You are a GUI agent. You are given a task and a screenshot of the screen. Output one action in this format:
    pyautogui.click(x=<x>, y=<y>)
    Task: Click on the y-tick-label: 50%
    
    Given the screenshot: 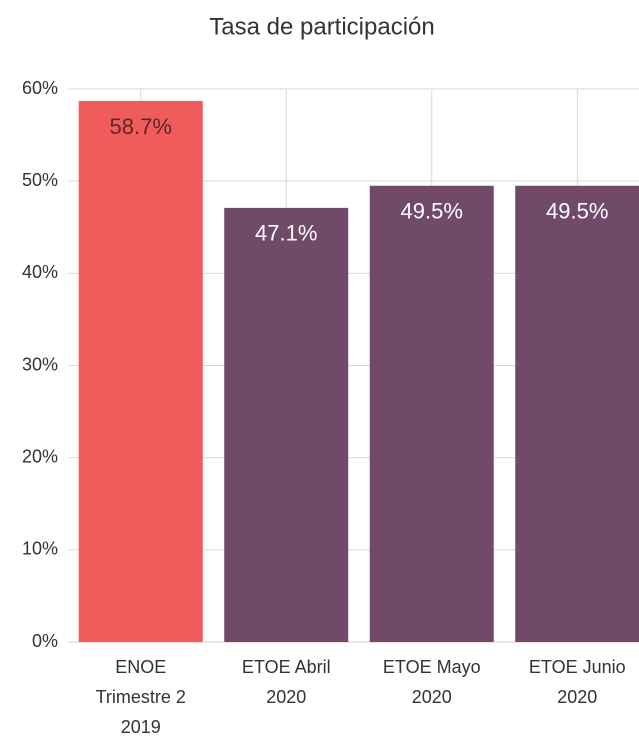 What is the action you would take?
    pyautogui.click(x=40, y=180)
    